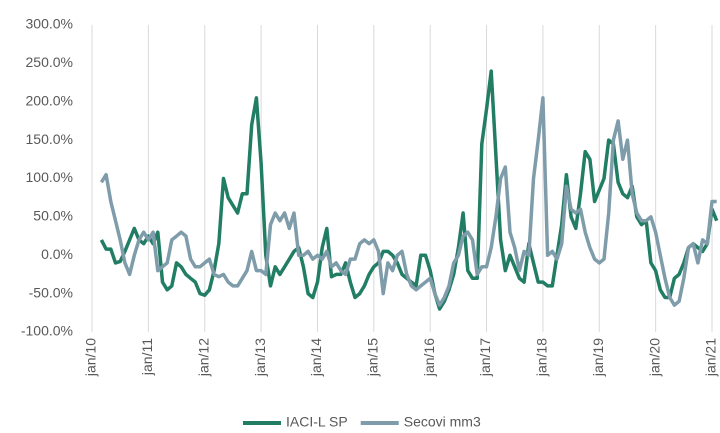 The height and width of the screenshot is (433, 720). I want to click on legend-label: Secovi mm3, so click(442, 422).